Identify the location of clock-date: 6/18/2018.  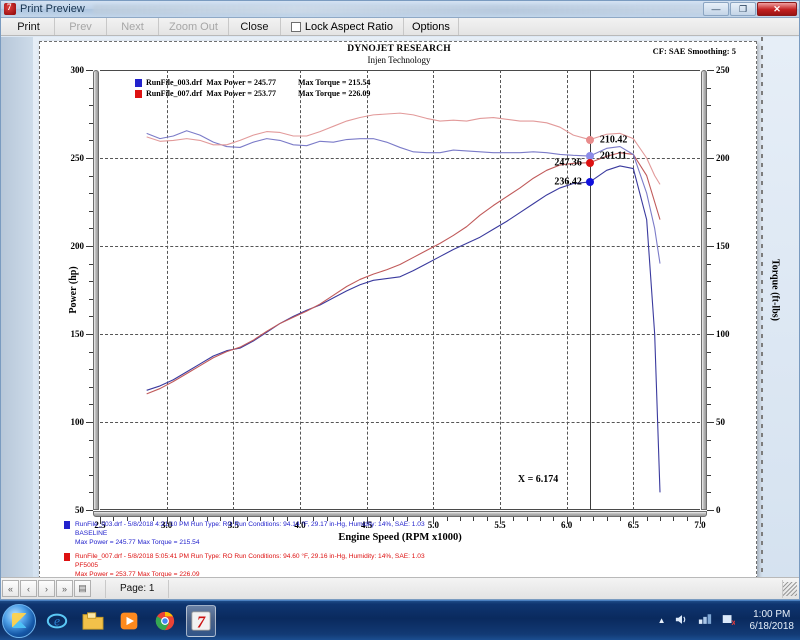
(772, 626).